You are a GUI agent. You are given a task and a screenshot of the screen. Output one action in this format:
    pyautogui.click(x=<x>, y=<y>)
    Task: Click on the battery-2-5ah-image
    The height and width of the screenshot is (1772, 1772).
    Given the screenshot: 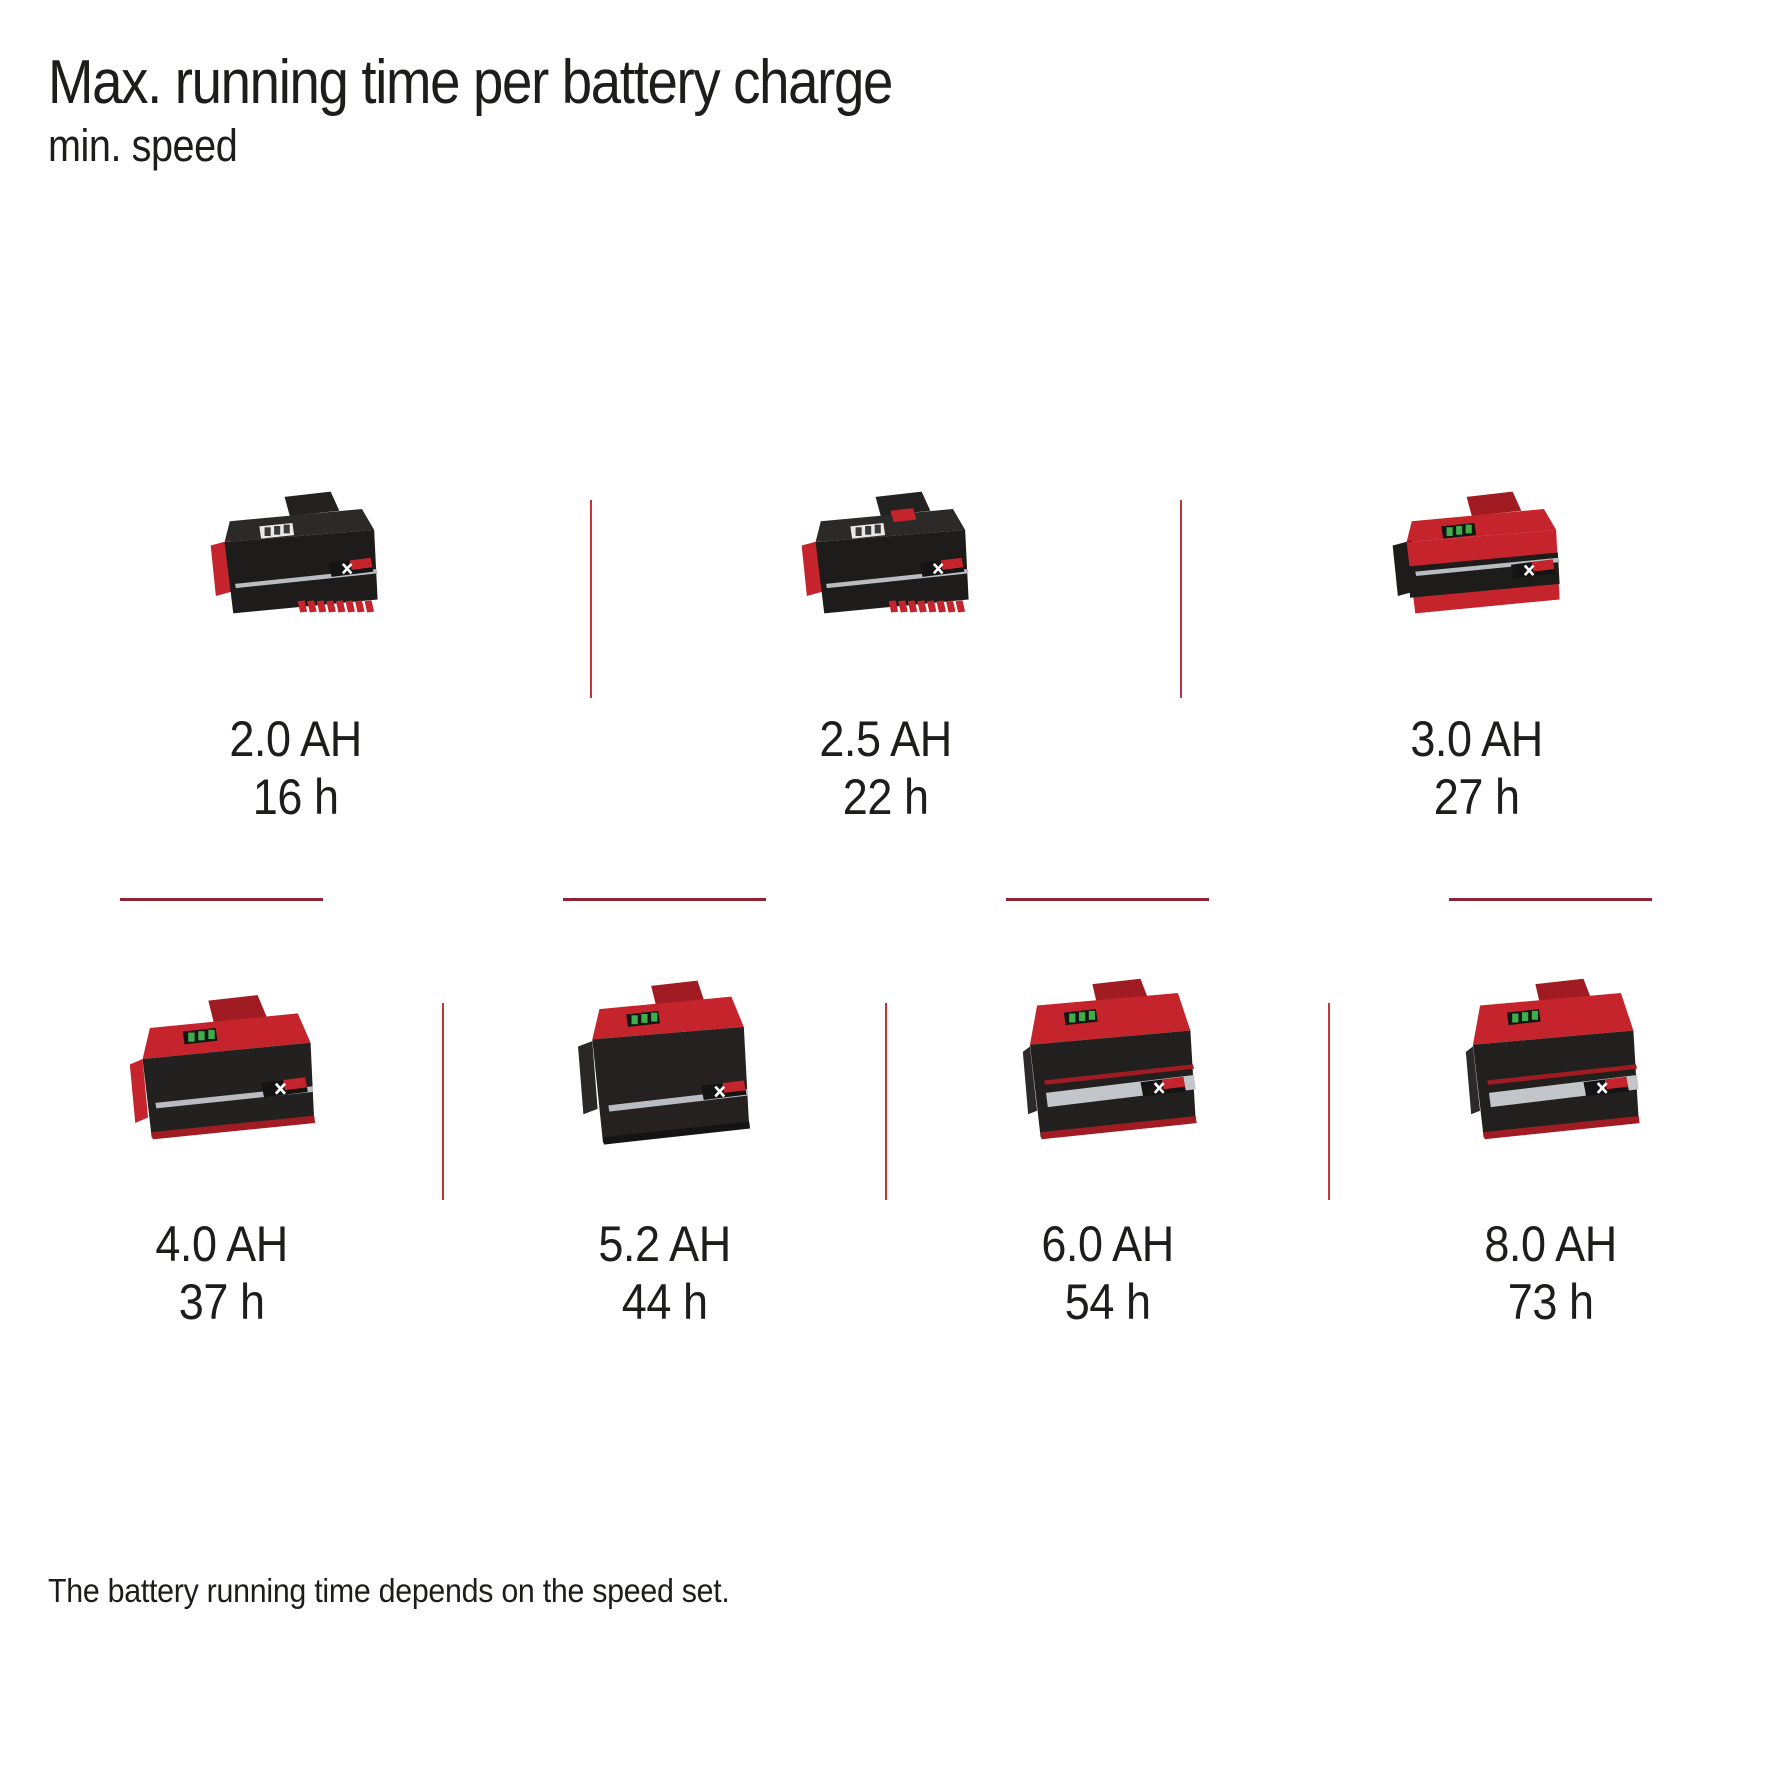 What is the action you would take?
    pyautogui.click(x=886, y=556)
    